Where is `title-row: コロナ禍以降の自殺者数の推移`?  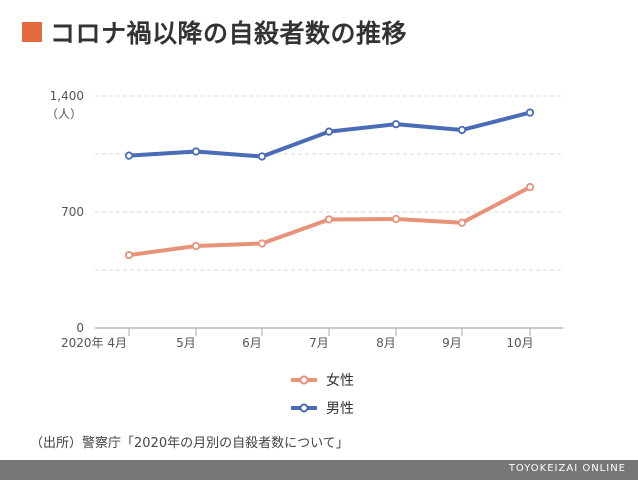
title-row: コロナ禍以降の自殺者数の推移 is located at coordinates (214, 32).